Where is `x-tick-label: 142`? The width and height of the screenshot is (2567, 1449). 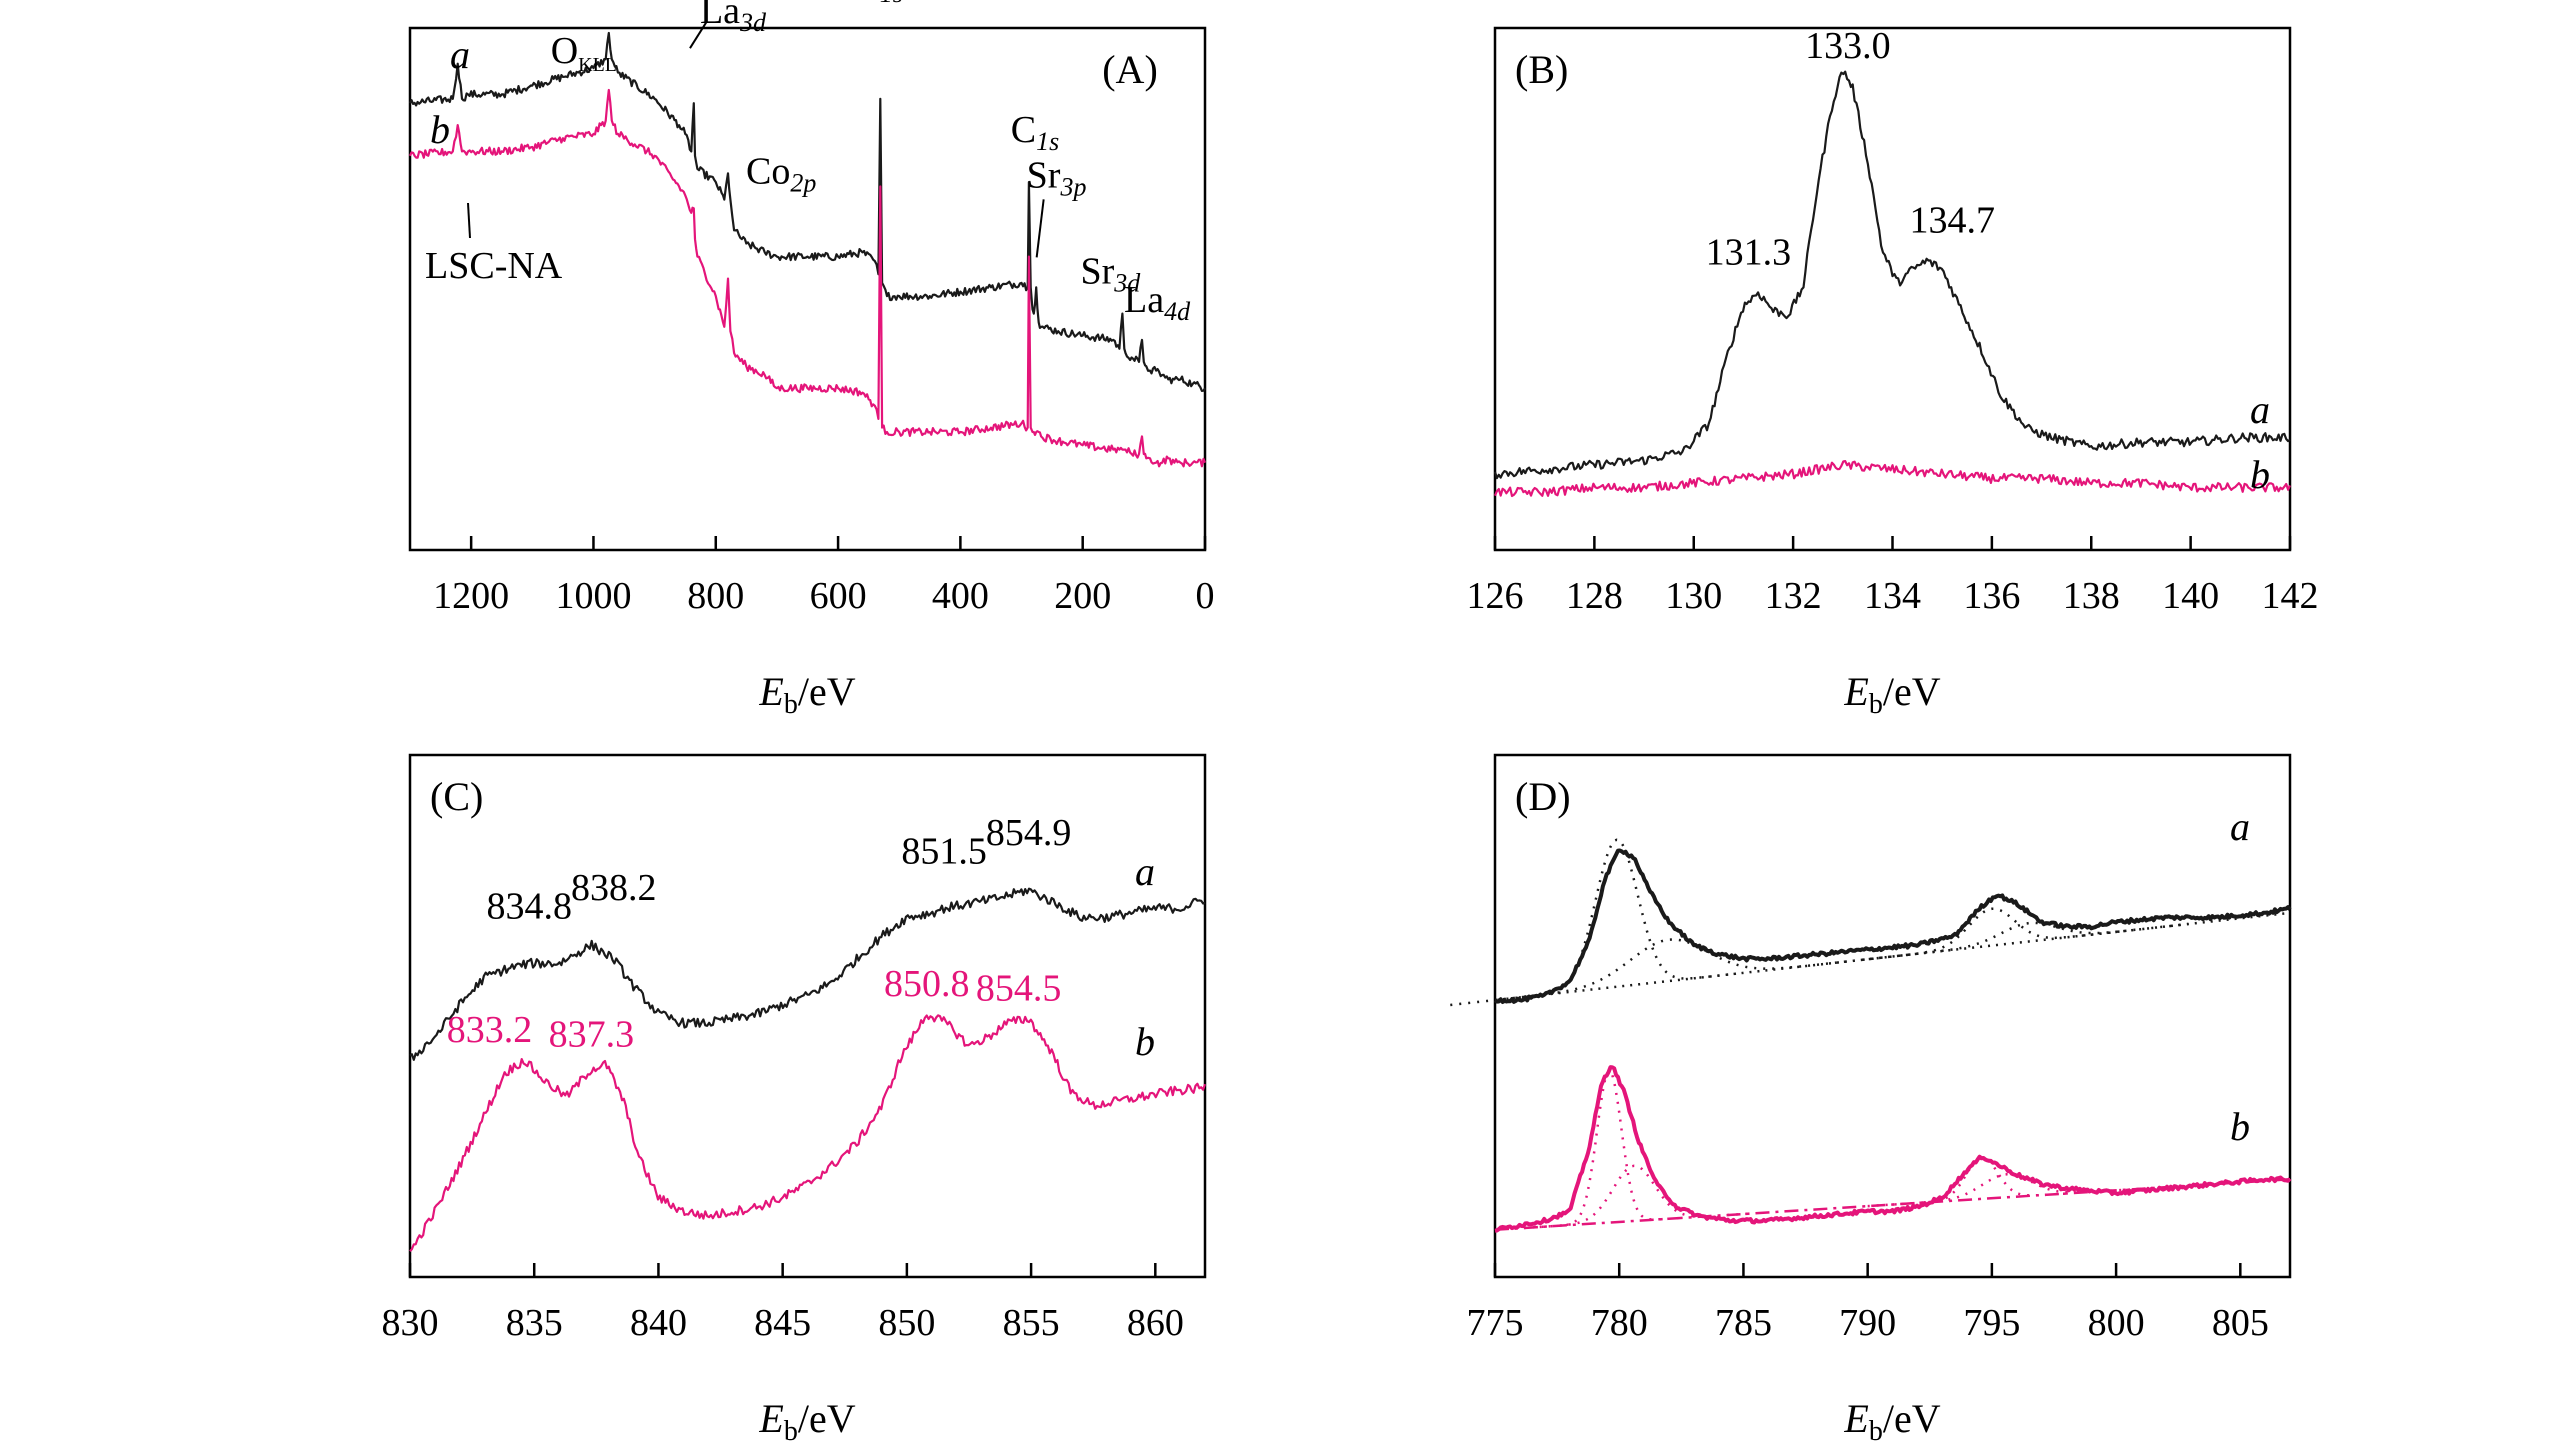
x-tick-label: 142 is located at coordinates (2290, 596).